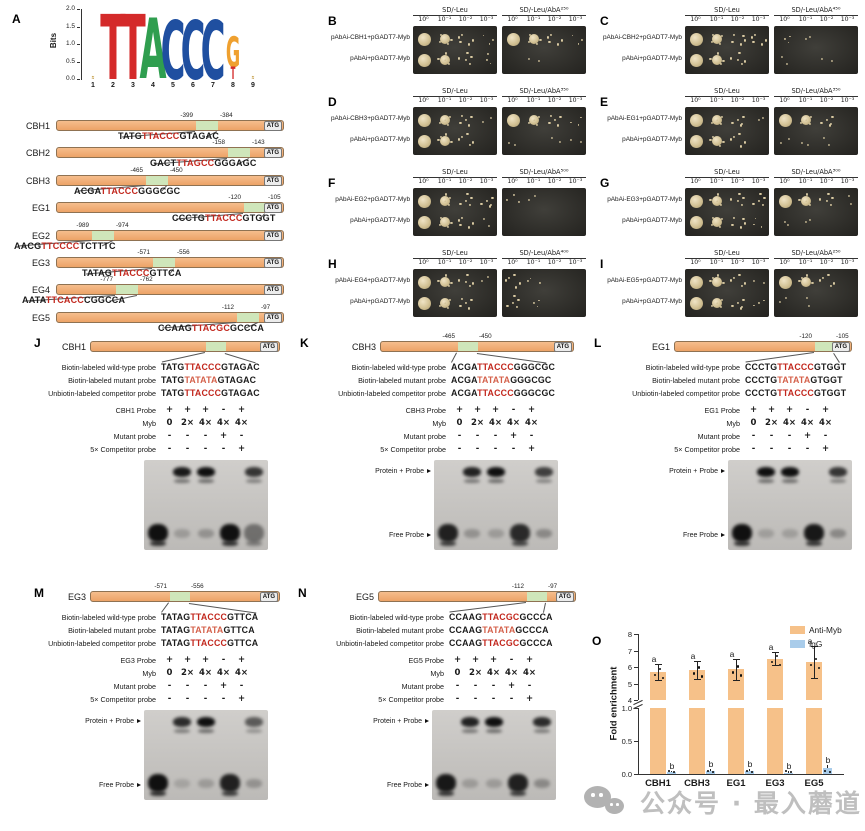 This screenshot has width=865, height=831. Describe the element at coordinates (258, 143) in the screenshot. I see `position-label: -143` at that location.